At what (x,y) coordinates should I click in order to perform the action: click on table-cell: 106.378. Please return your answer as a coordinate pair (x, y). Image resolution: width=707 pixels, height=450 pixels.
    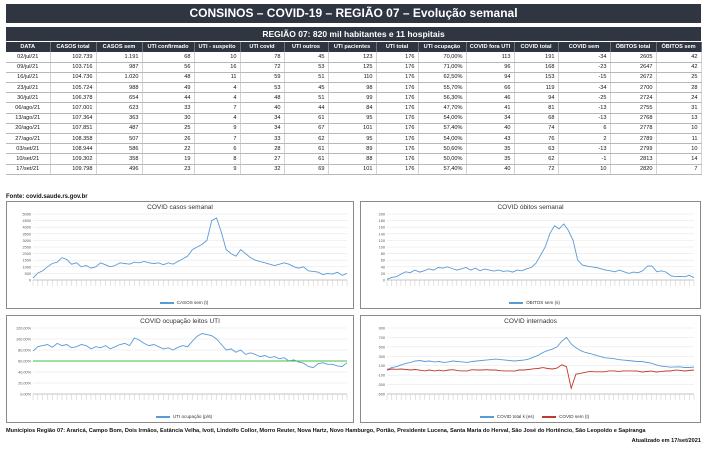
    Looking at the image, I should click on (73, 98).